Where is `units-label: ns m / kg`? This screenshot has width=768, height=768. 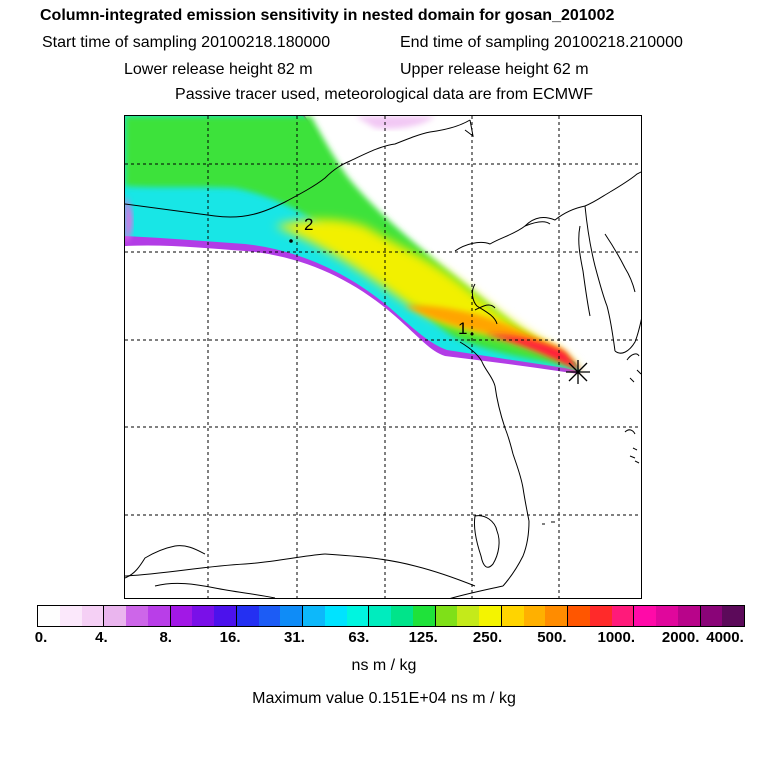
units-label: ns m / kg is located at coordinates (384, 665).